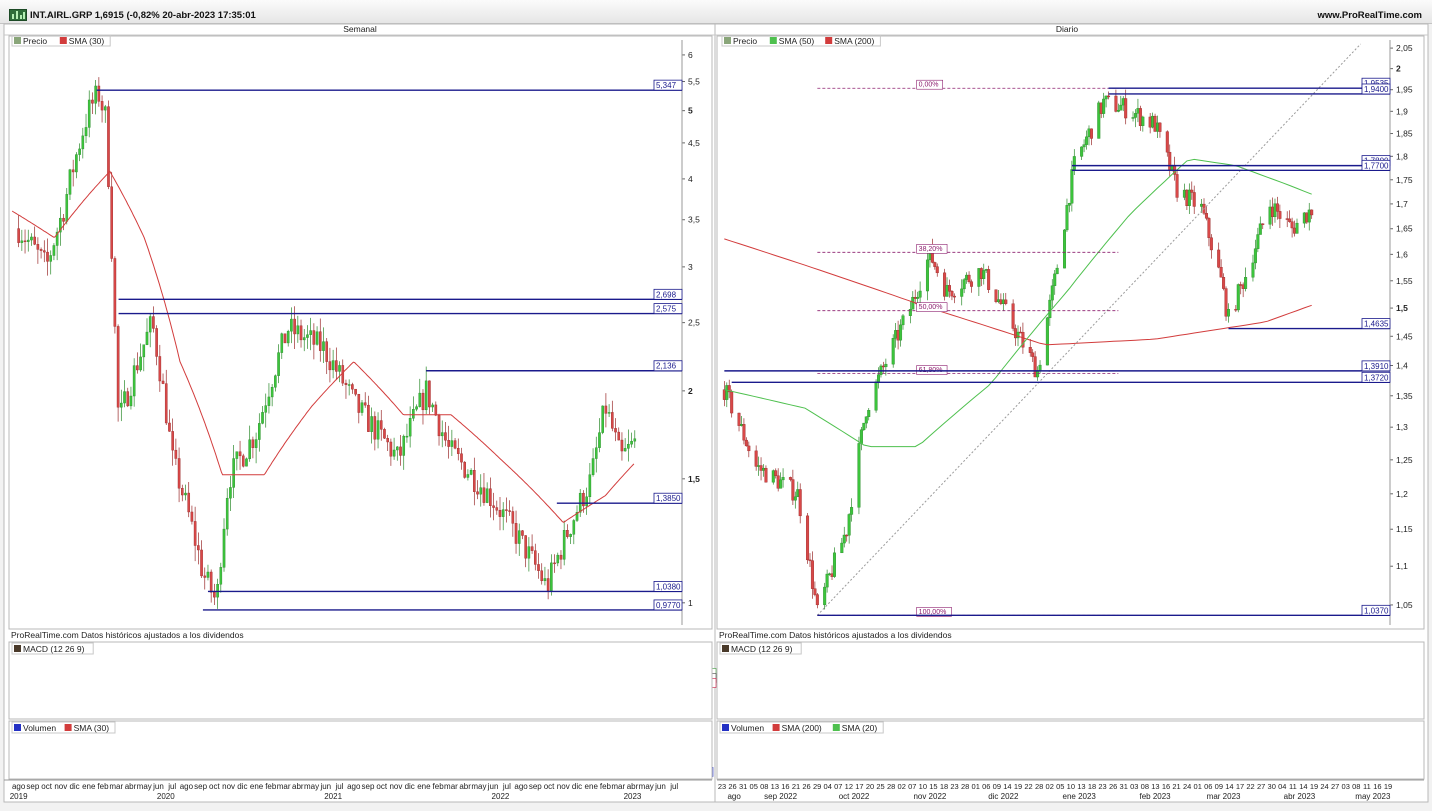 The width and height of the screenshot is (1432, 811). Describe the element at coordinates (854, 41) in the screenshot. I see `legend-item: SMA (200)` at that location.